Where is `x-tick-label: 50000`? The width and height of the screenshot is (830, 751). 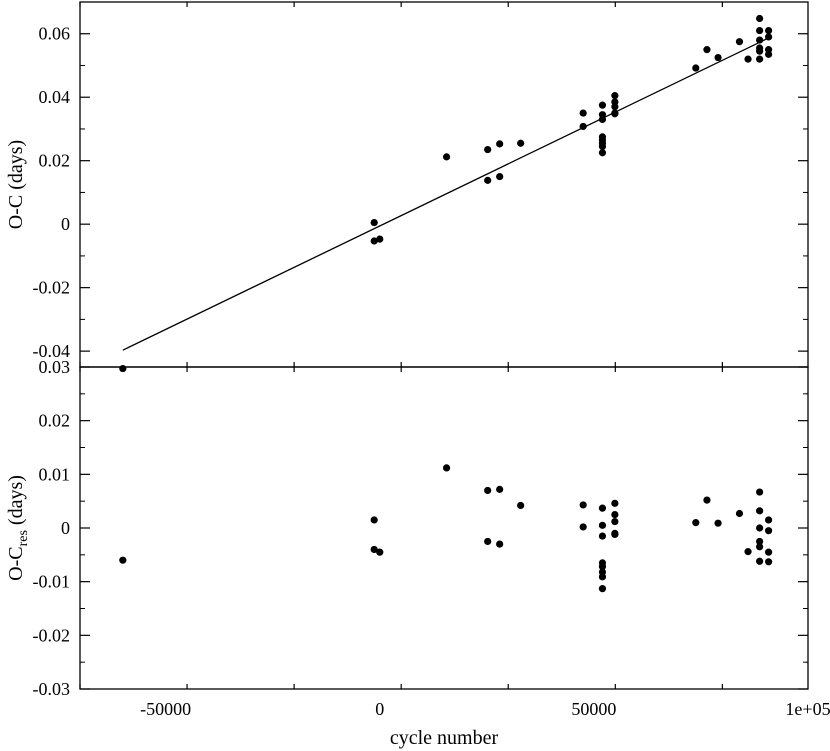
x-tick-label: 50000 is located at coordinates (593, 709).